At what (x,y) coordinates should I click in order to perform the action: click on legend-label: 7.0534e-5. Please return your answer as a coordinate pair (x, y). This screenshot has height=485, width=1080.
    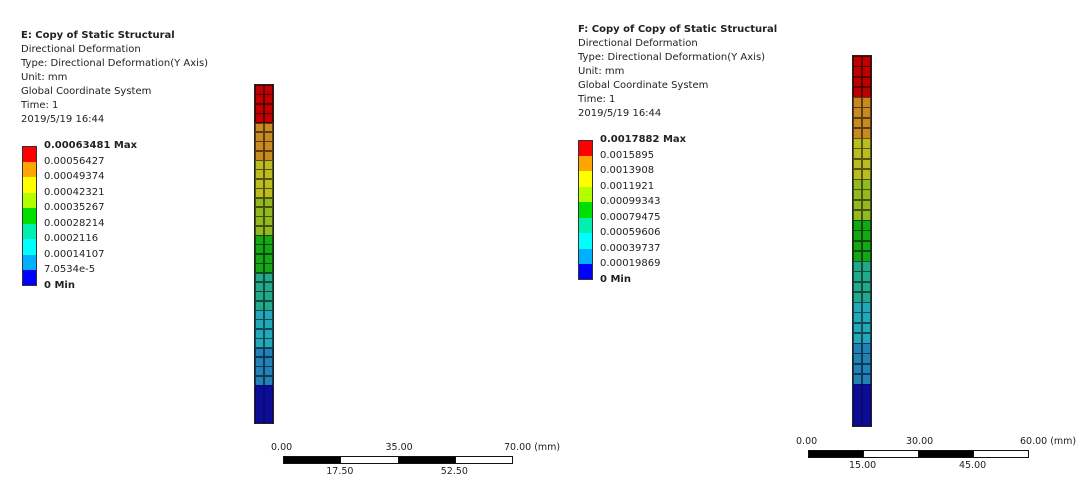
    Looking at the image, I should click on (70, 269).